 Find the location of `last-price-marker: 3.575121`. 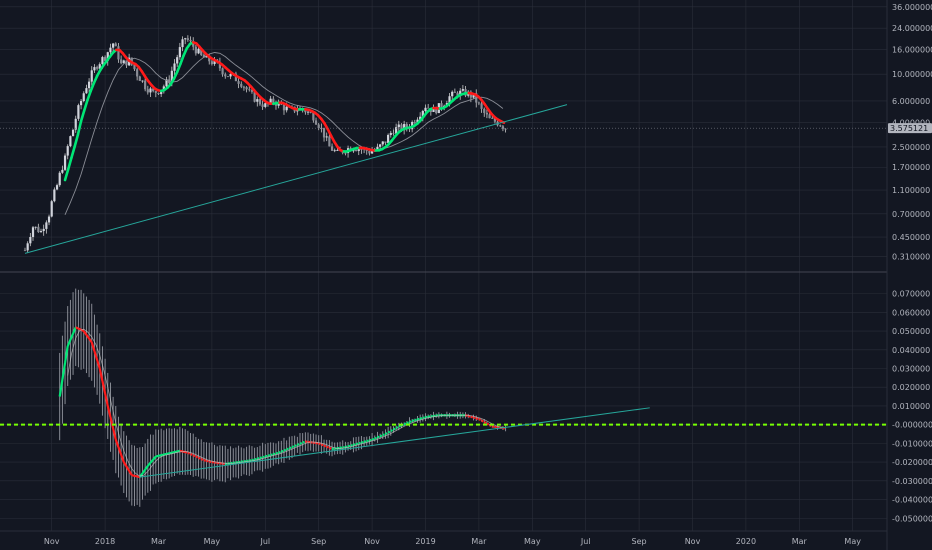

last-price-marker: 3.575121 is located at coordinates (466, 128).